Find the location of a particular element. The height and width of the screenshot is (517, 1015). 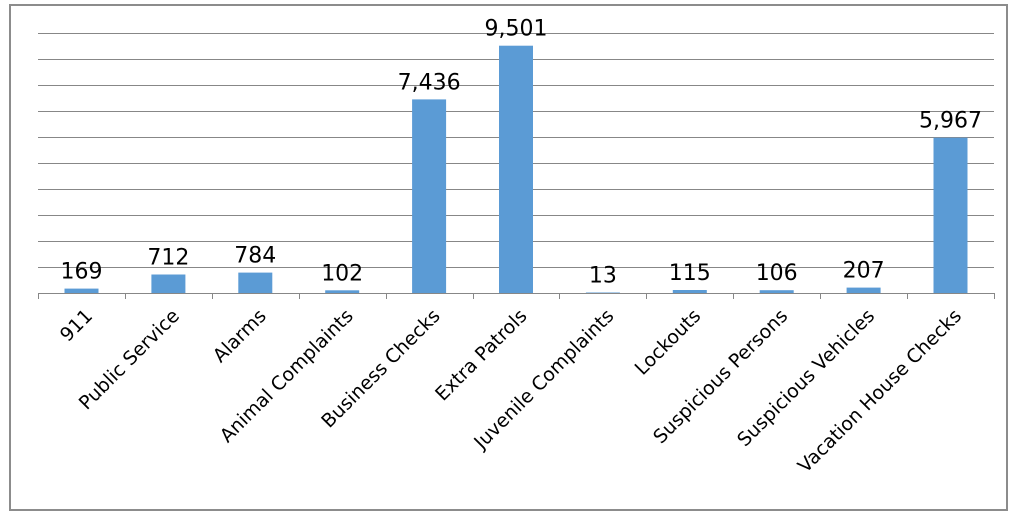

data-label: 115 is located at coordinates (690, 273).